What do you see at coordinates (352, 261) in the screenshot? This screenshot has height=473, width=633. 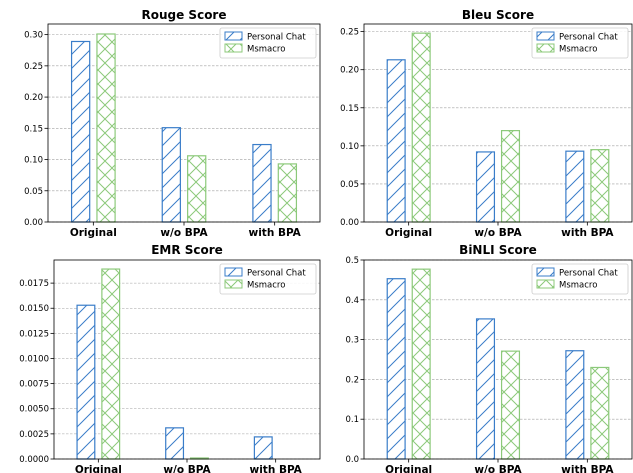 I see `ytick-label: 0.5` at bounding box center [352, 261].